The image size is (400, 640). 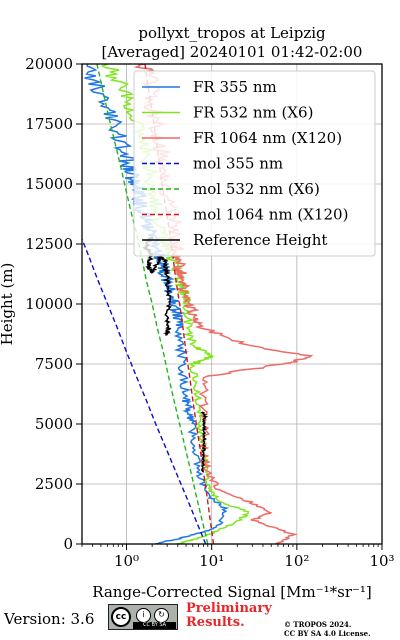 I want to click on legend-entry: mol 532 nm (X6), so click(x=256, y=189).